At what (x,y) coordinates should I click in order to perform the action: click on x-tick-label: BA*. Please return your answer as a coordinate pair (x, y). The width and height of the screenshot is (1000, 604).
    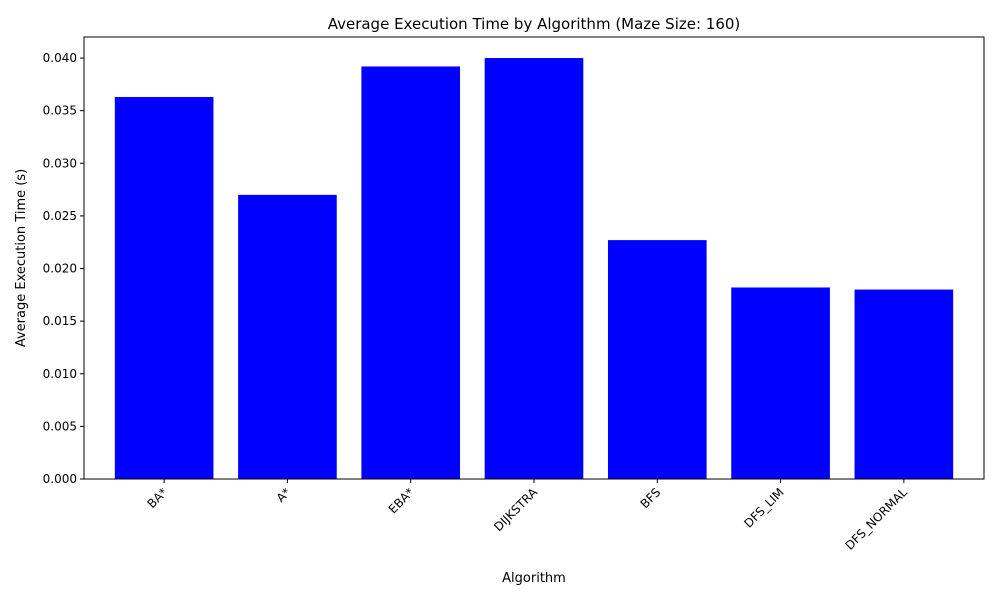
    Looking at the image, I should click on (157, 498).